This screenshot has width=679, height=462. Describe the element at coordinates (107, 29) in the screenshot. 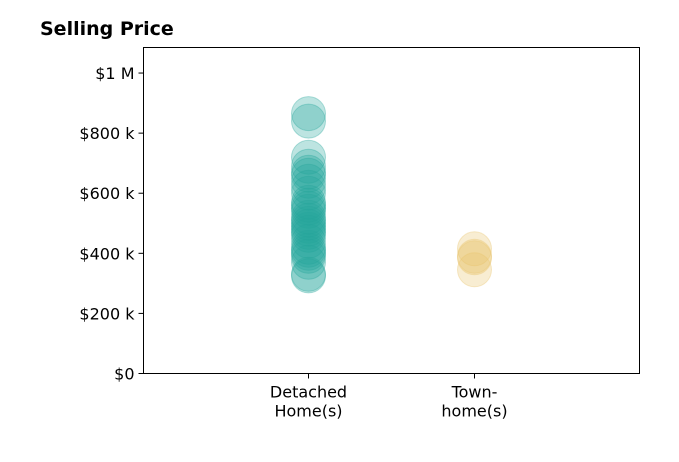

I see `chart-title: Selling Price` at that location.